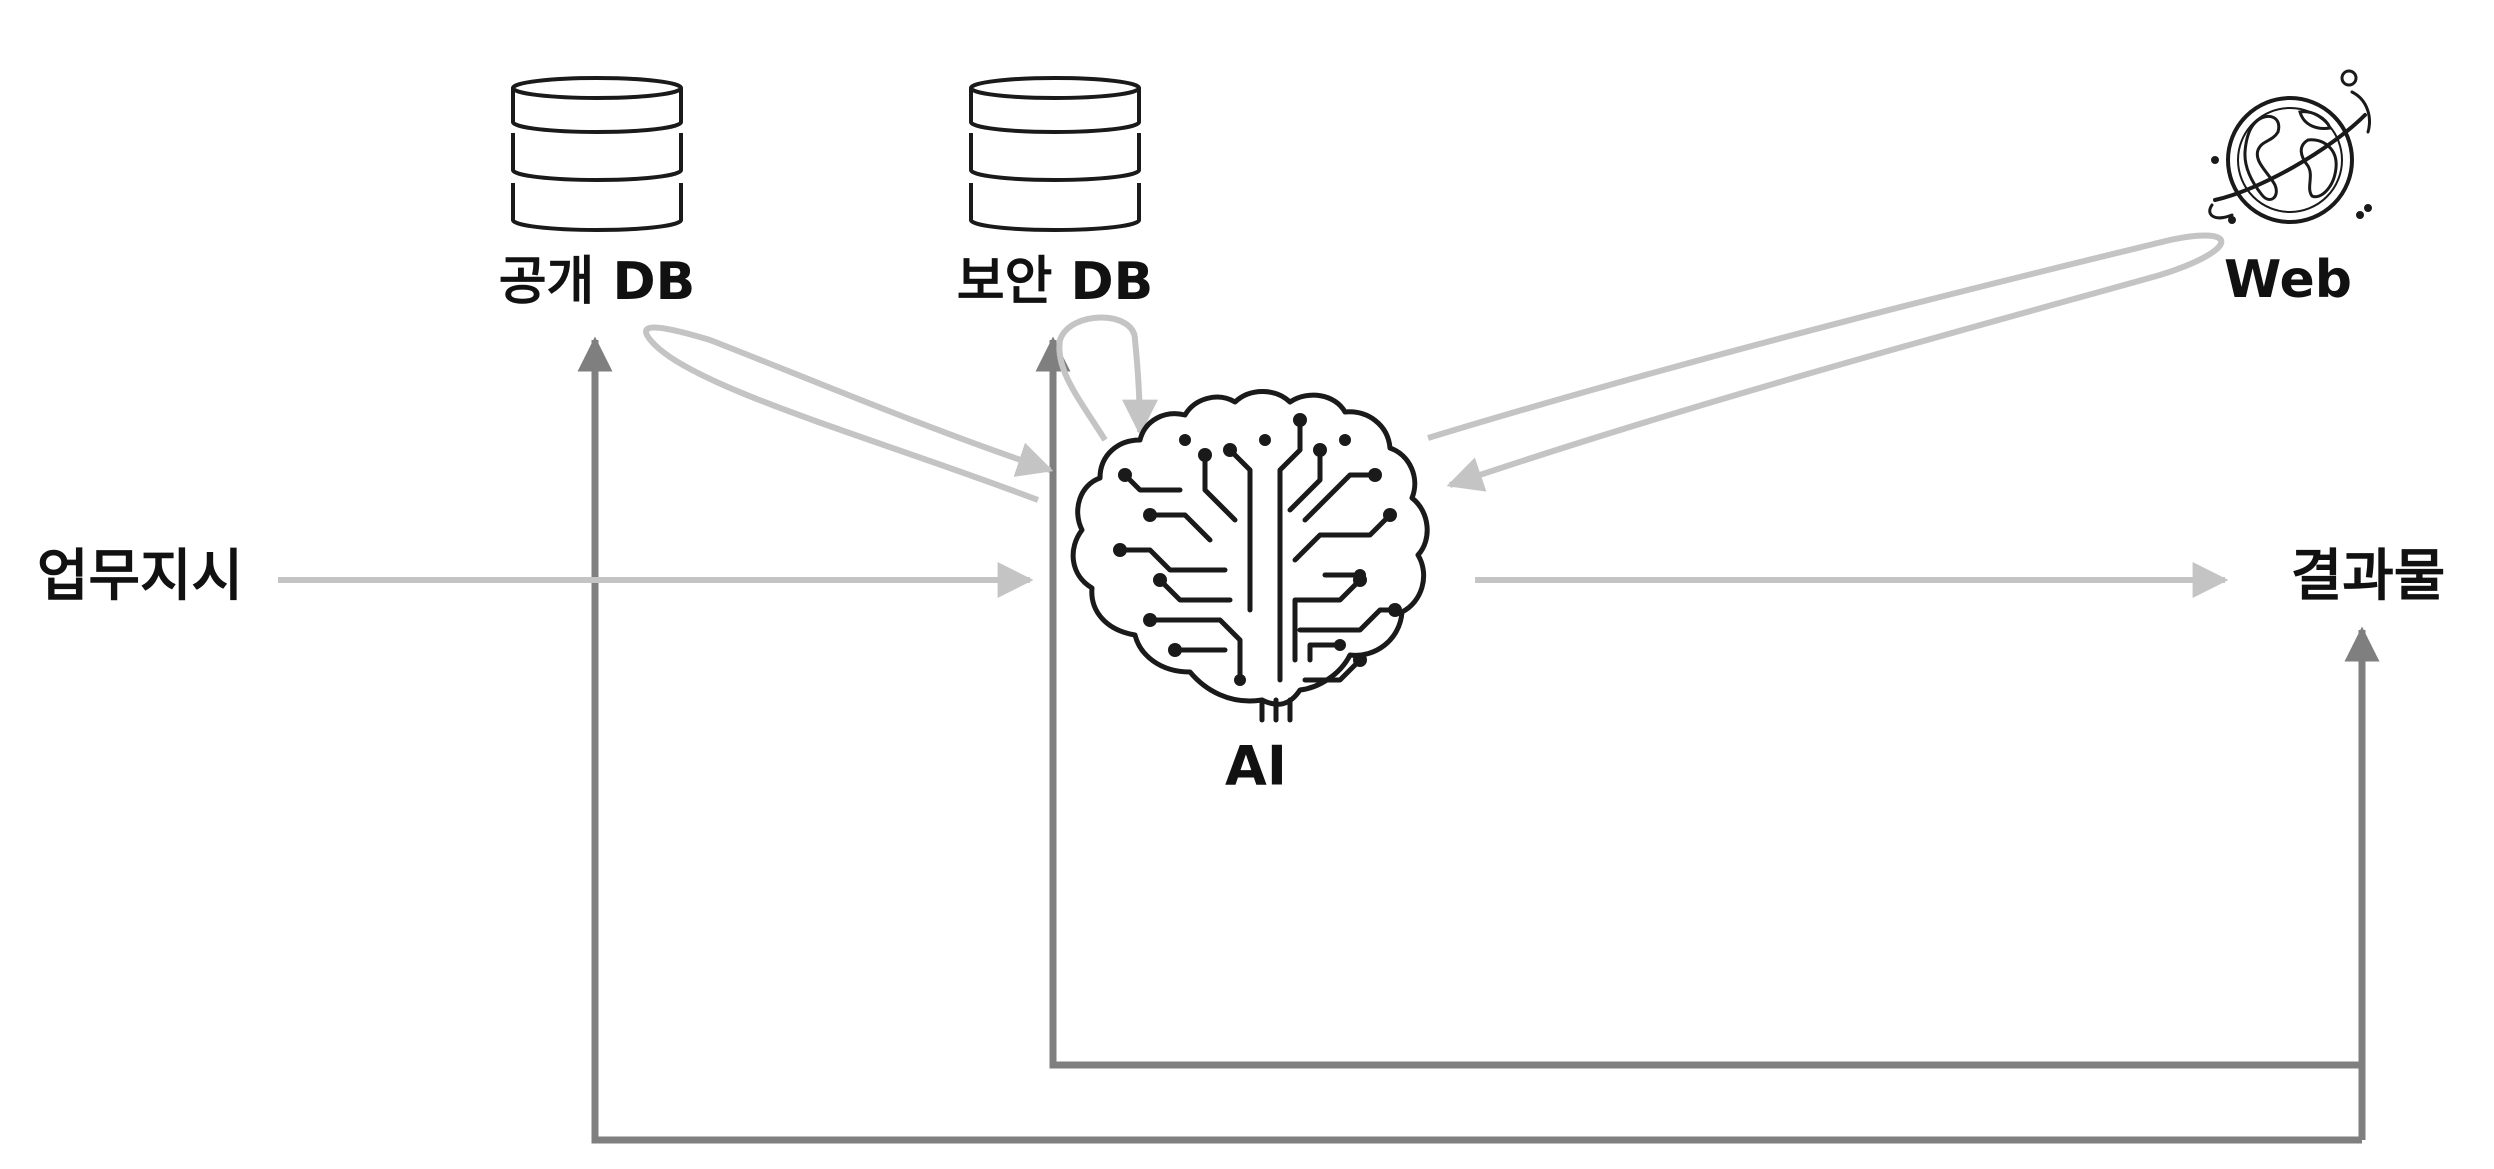 This screenshot has height=1169, width=2494. What do you see at coordinates (1250, 556) in the screenshot?
I see `ai-circuit-brain-icon` at bounding box center [1250, 556].